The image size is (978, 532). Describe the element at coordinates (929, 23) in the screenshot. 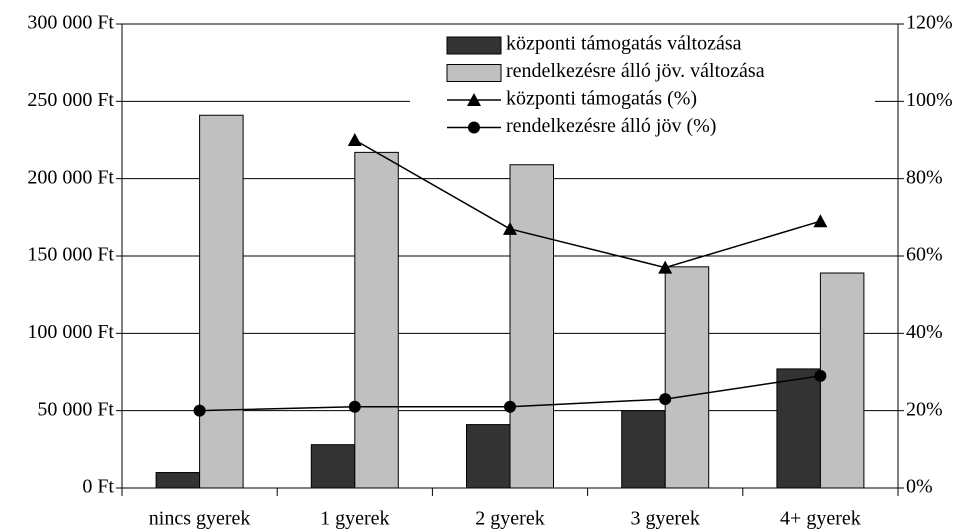

I see `y2-tick-label: 120%` at that location.